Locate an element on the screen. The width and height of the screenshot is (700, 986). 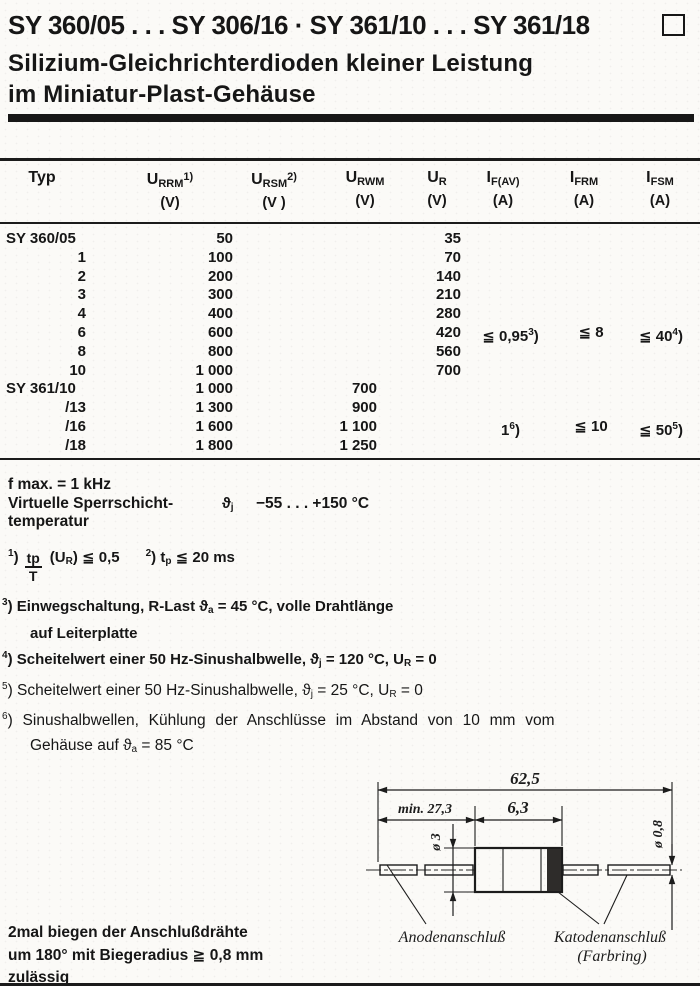
footnote-1-text: (UR) ≦ 0,5 is located at coordinates (84, 558).